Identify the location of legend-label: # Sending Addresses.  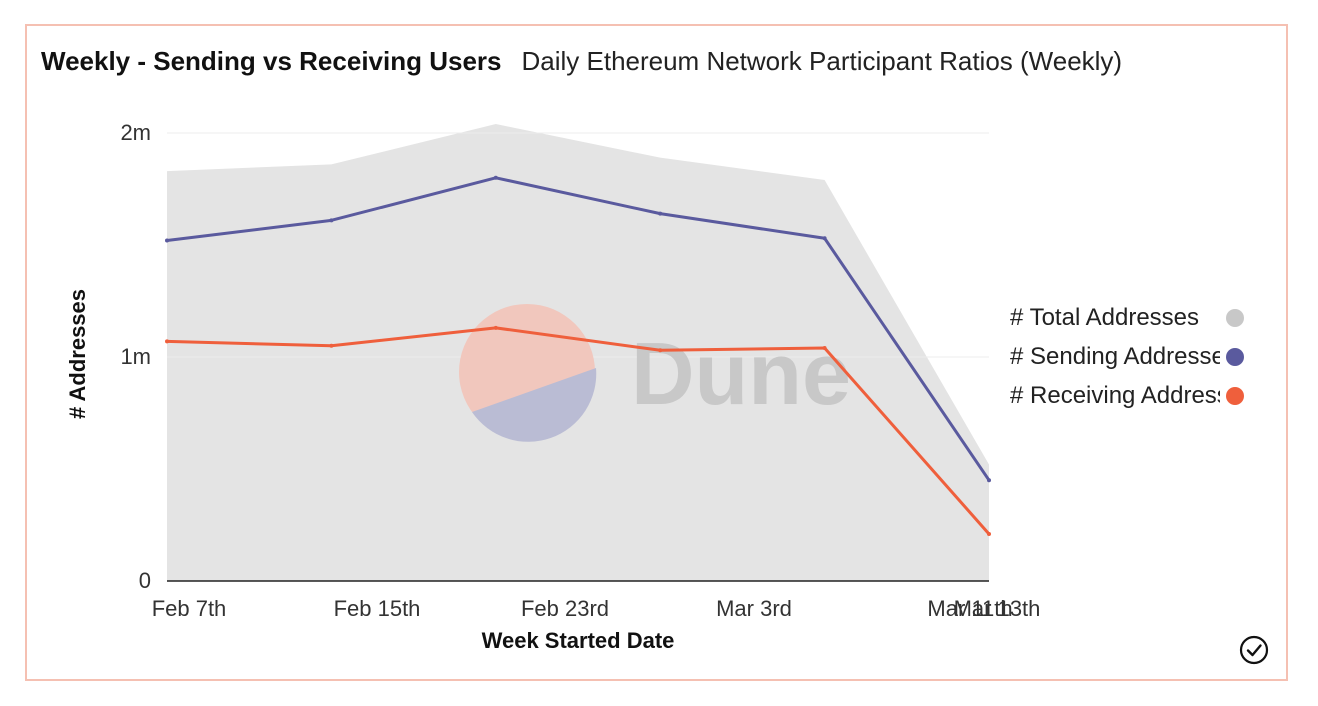
(1115, 356).